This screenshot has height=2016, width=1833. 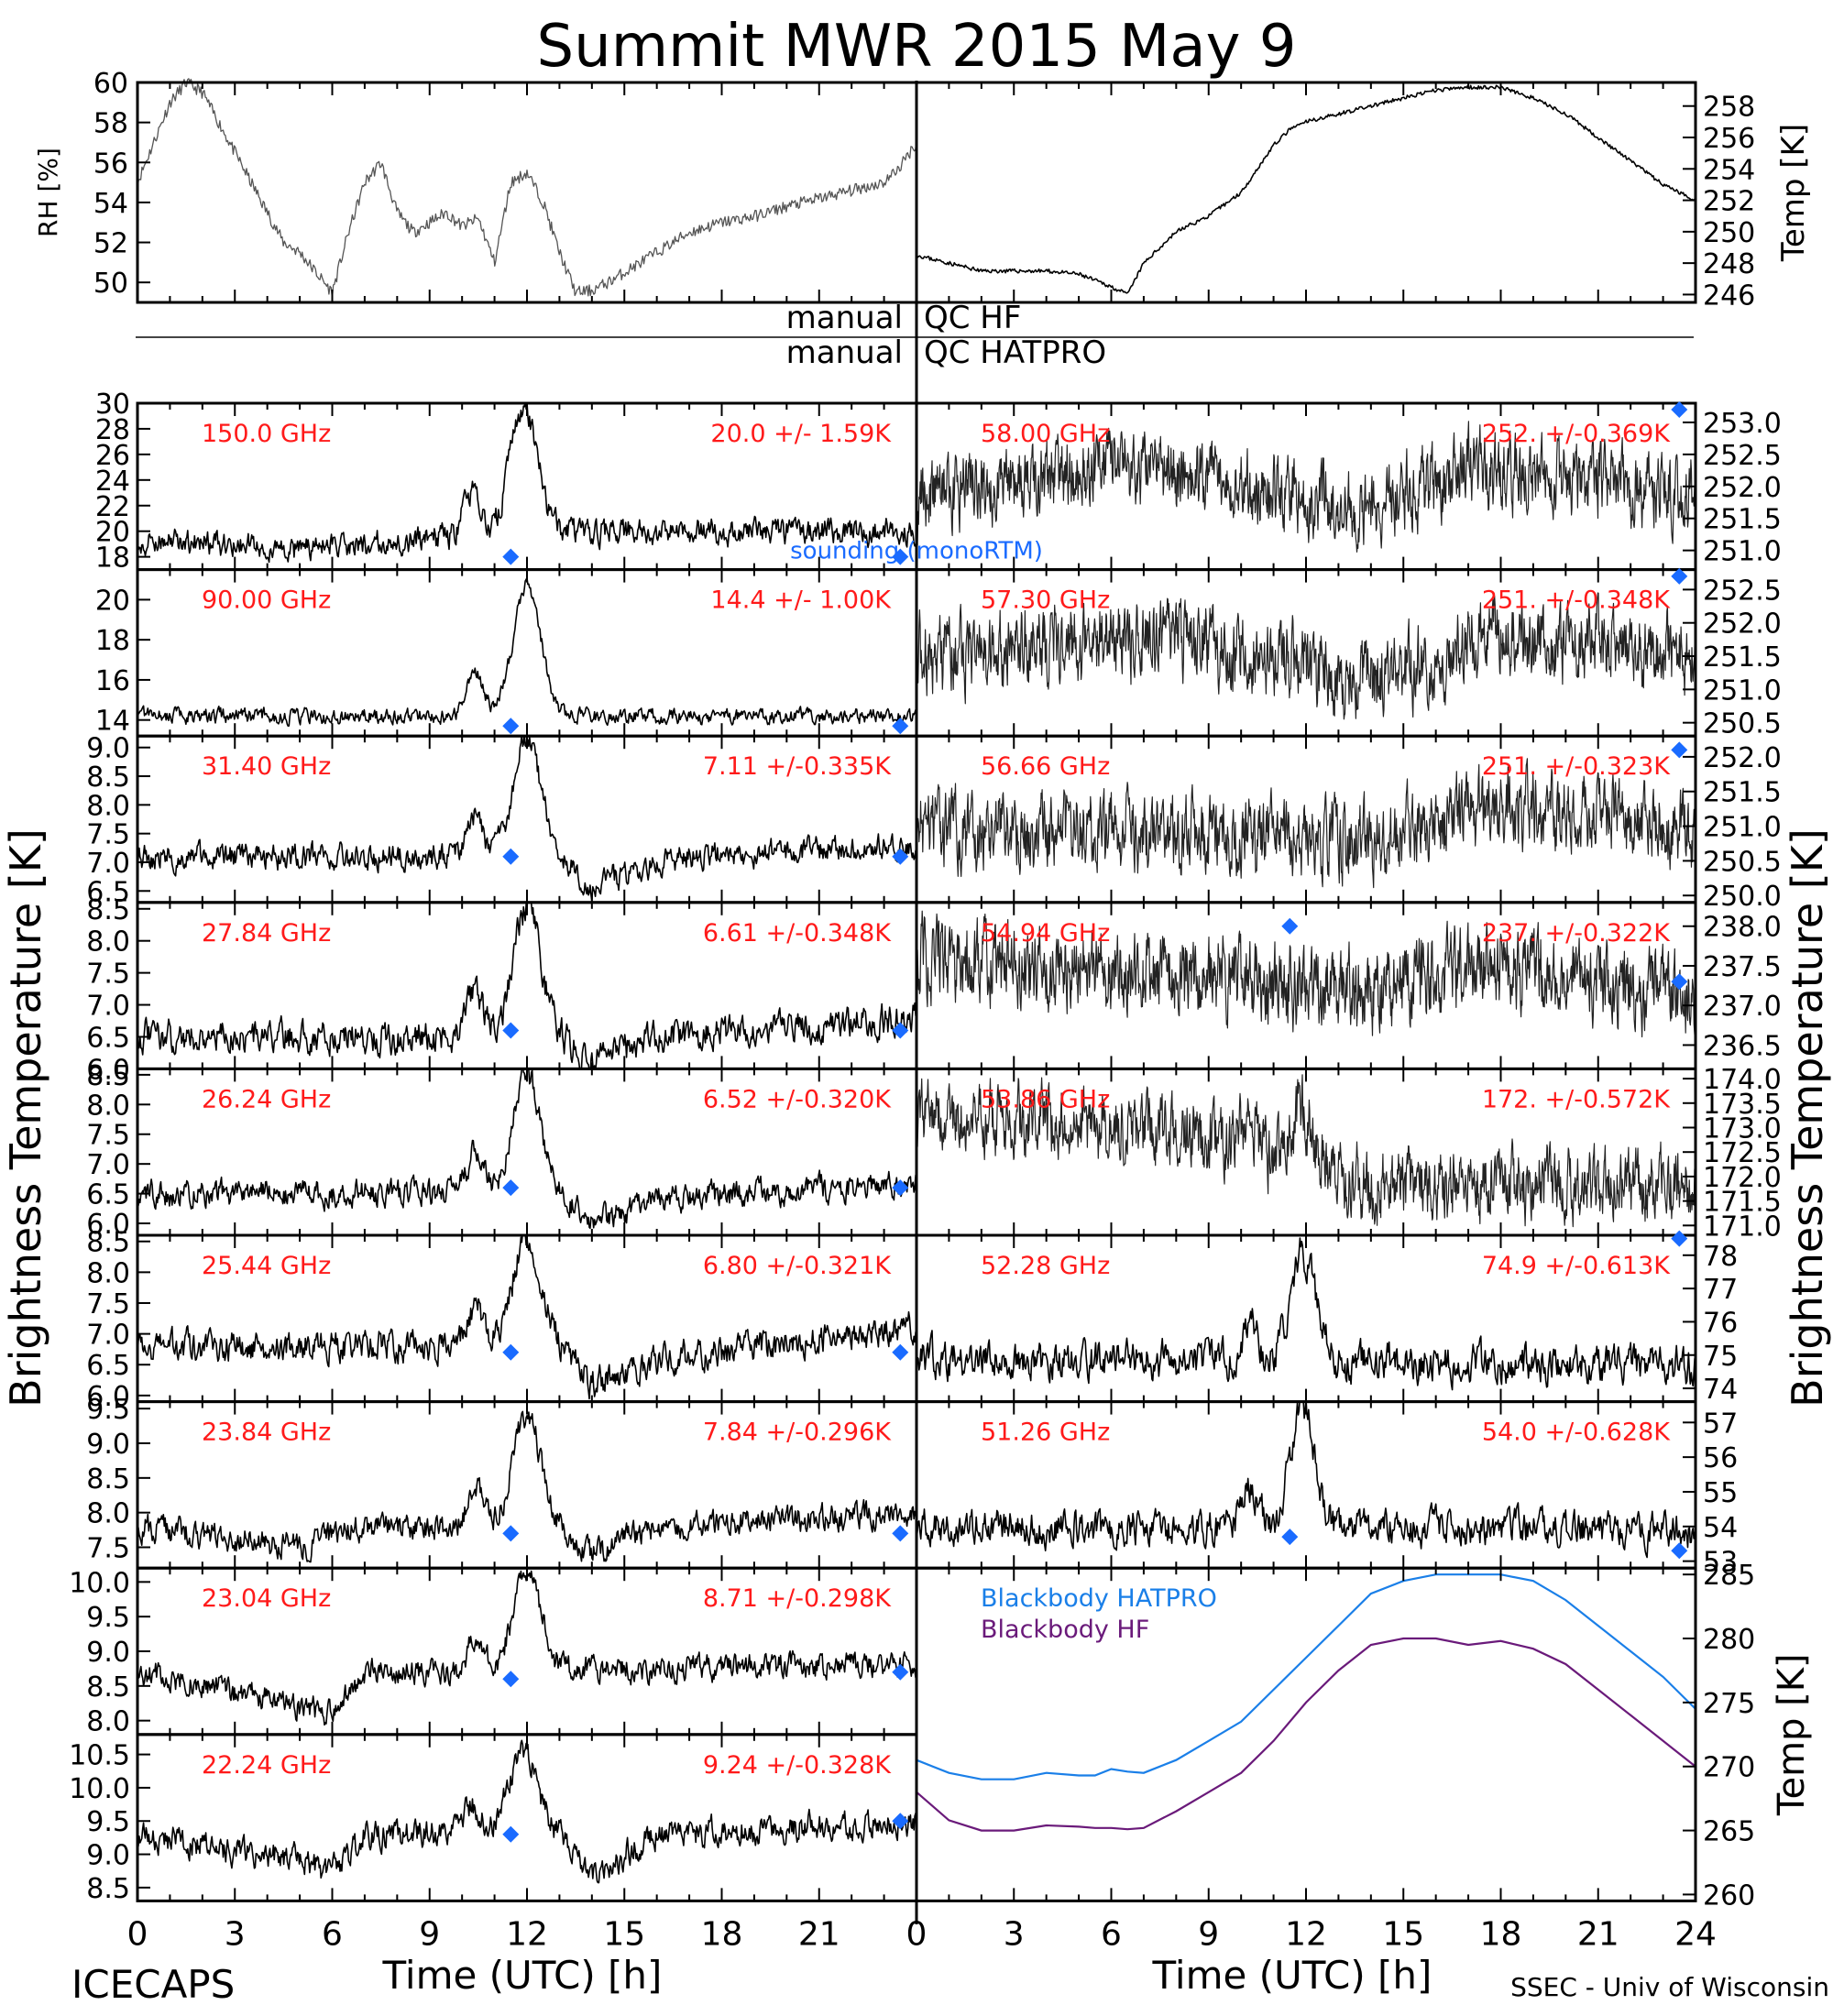 I want to click on frequency-label: 23.04 GHz, so click(x=266, y=1598).